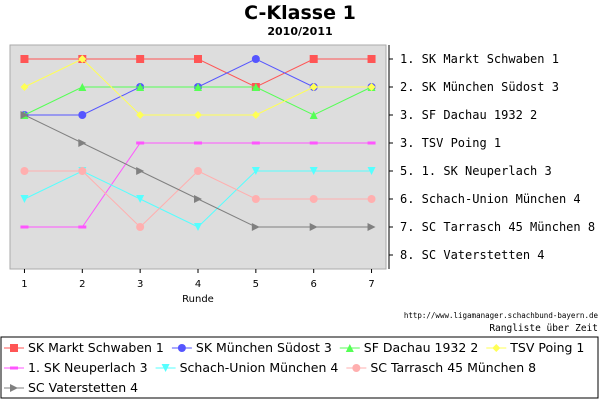 The image size is (600, 400). What do you see at coordinates (543, 328) in the screenshot?
I see `footer-caption: Rangliste über Zeit` at bounding box center [543, 328].